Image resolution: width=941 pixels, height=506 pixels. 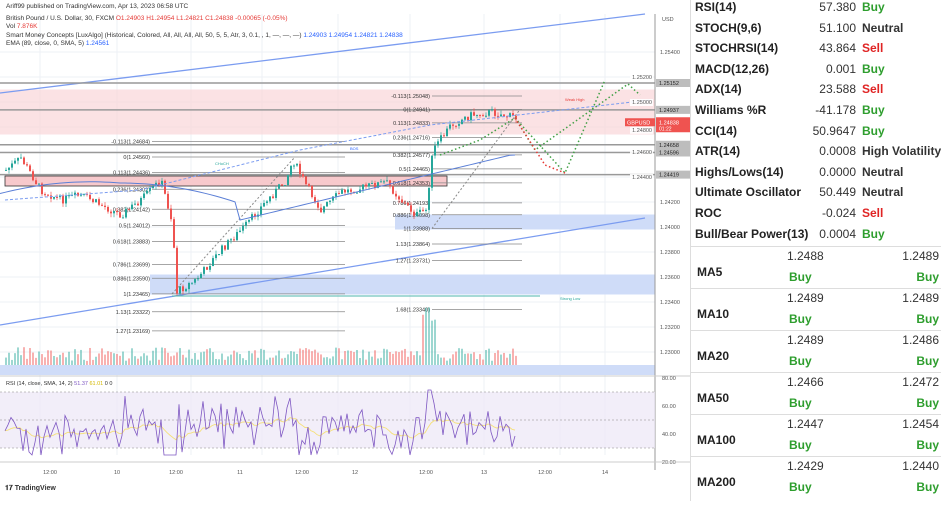 What do you see at coordinates (575, 99) in the screenshot?
I see `weak-high-label: Weak High` at bounding box center [575, 99].